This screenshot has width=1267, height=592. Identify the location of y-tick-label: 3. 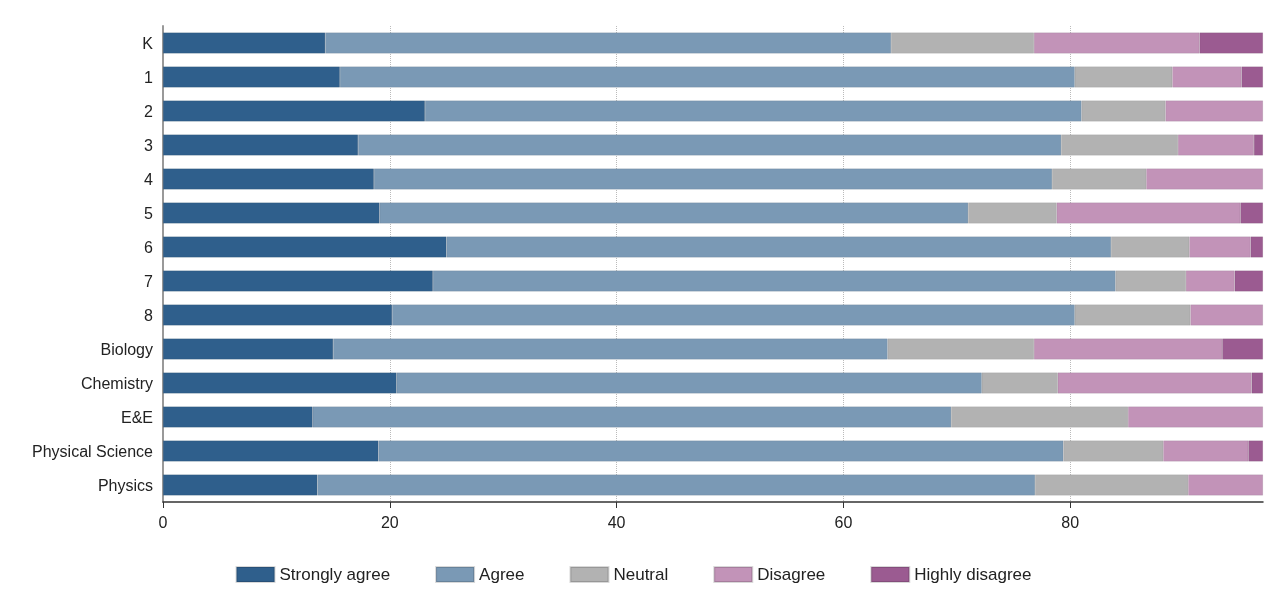
(149, 145).